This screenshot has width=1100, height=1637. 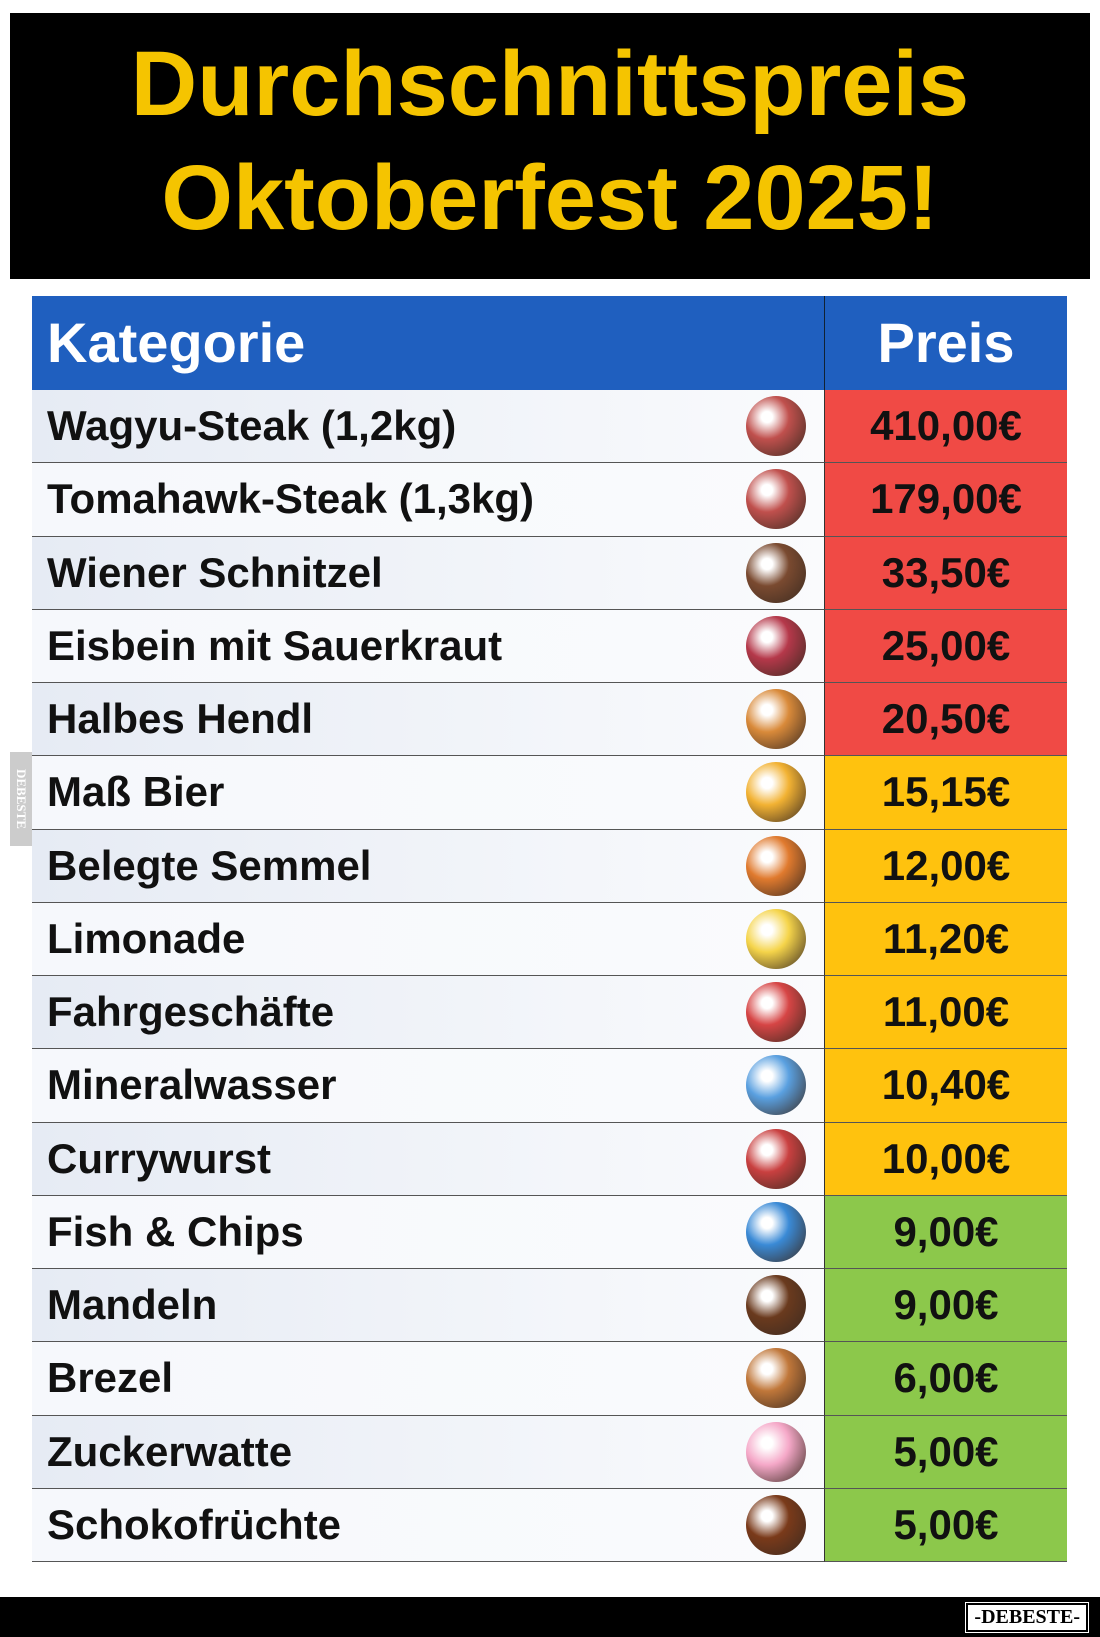 I want to click on row-name: Fish & Chips, so click(x=428, y=1232).